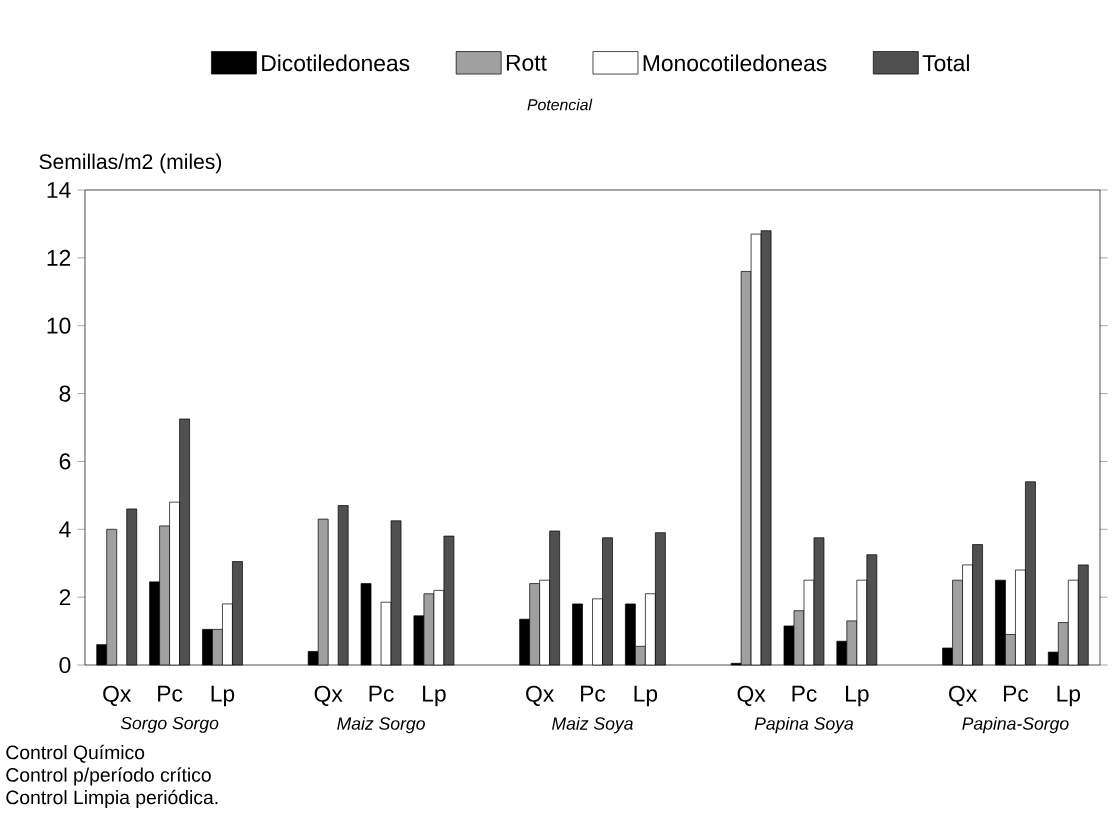 The width and height of the screenshot is (1119, 817). What do you see at coordinates (804, 725) in the screenshot?
I see `text: Papina Soya` at bounding box center [804, 725].